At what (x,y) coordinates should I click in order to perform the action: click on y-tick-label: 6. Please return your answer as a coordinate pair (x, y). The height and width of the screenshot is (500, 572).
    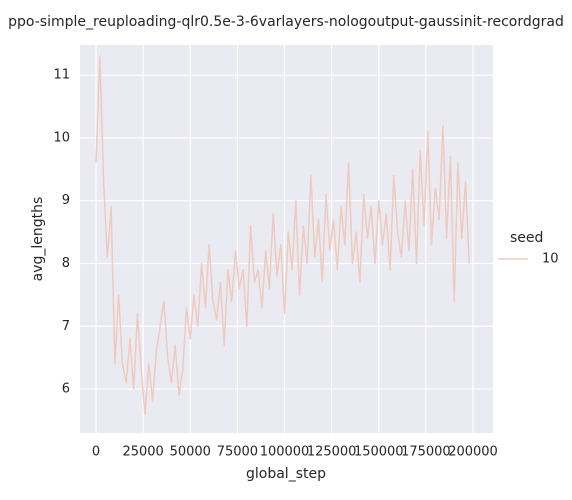
    Looking at the image, I should click on (66, 389).